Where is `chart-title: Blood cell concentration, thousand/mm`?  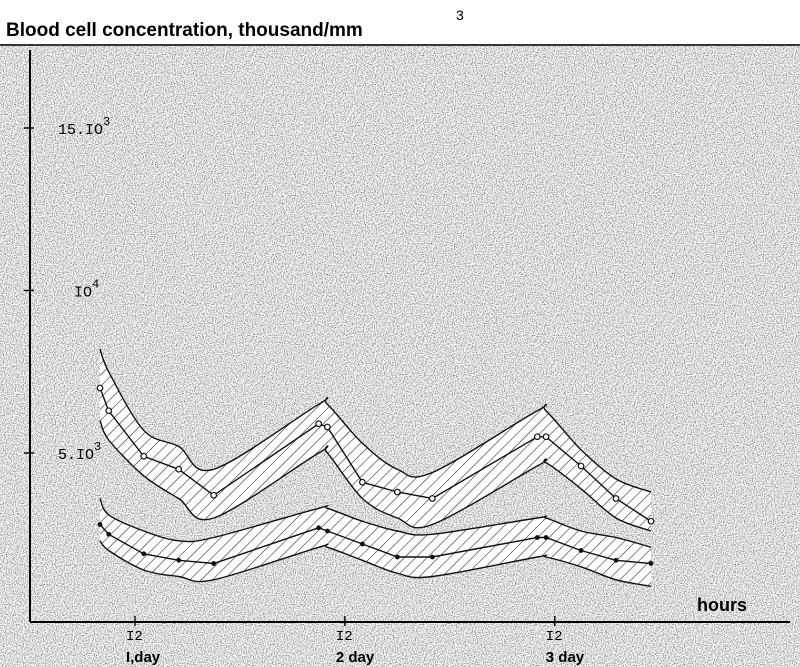
chart-title: Blood cell concentration, thousand/mm is located at coordinates (184, 30).